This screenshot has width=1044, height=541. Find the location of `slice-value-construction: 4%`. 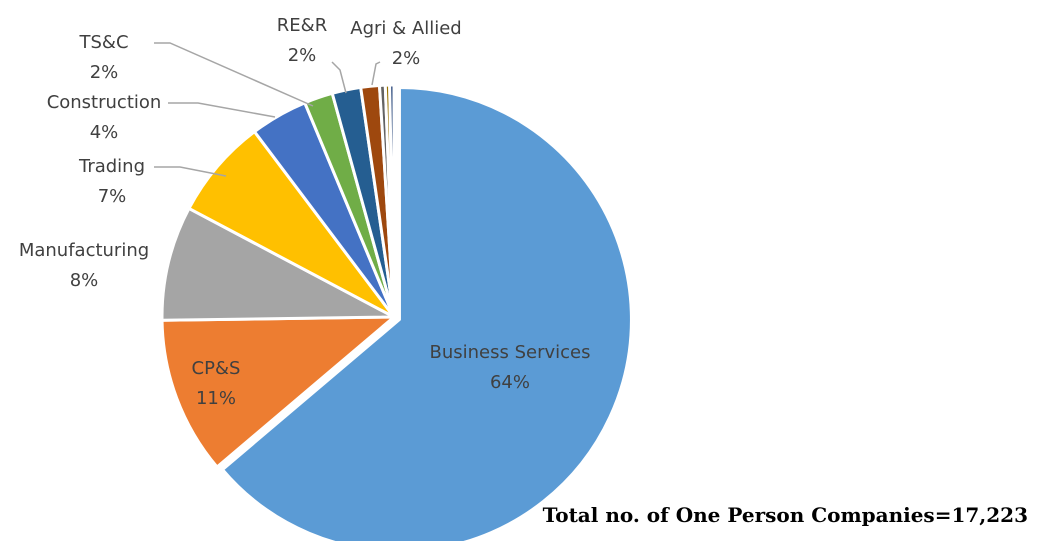

slice-value-construction: 4% is located at coordinates (104, 132).